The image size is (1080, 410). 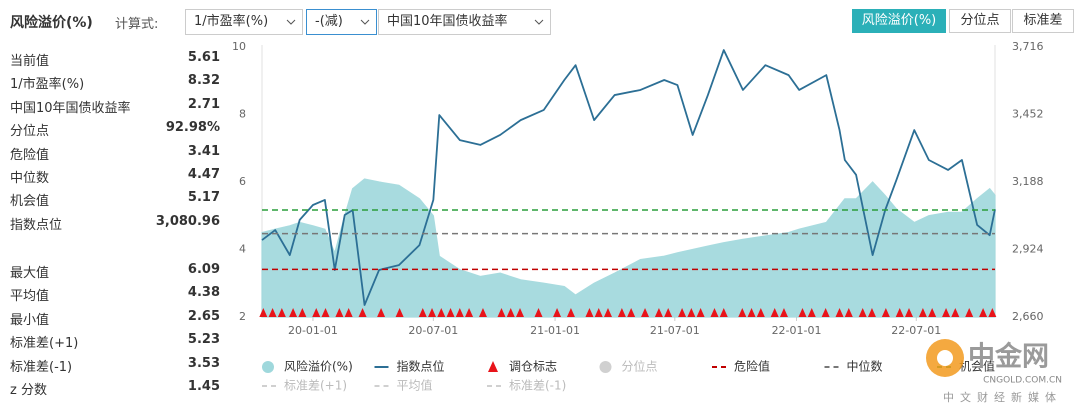 I want to click on x-tick-label: 22-01-01, so click(x=797, y=330).